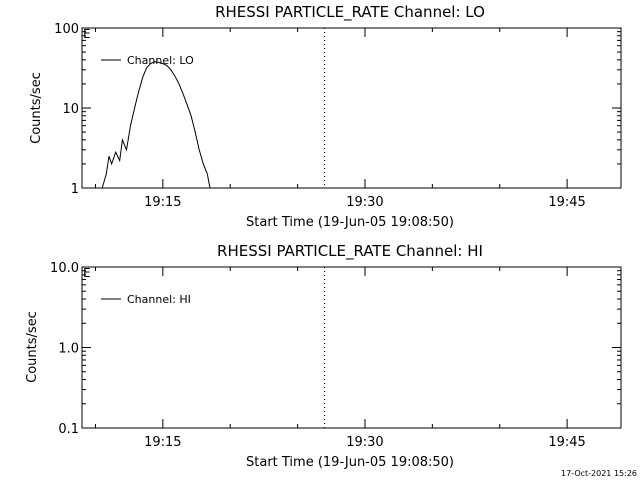 Image resolution: width=640 pixels, height=484 pixels. Describe the element at coordinates (70, 109) in the screenshot. I see `y-tick-label: 10` at that location.